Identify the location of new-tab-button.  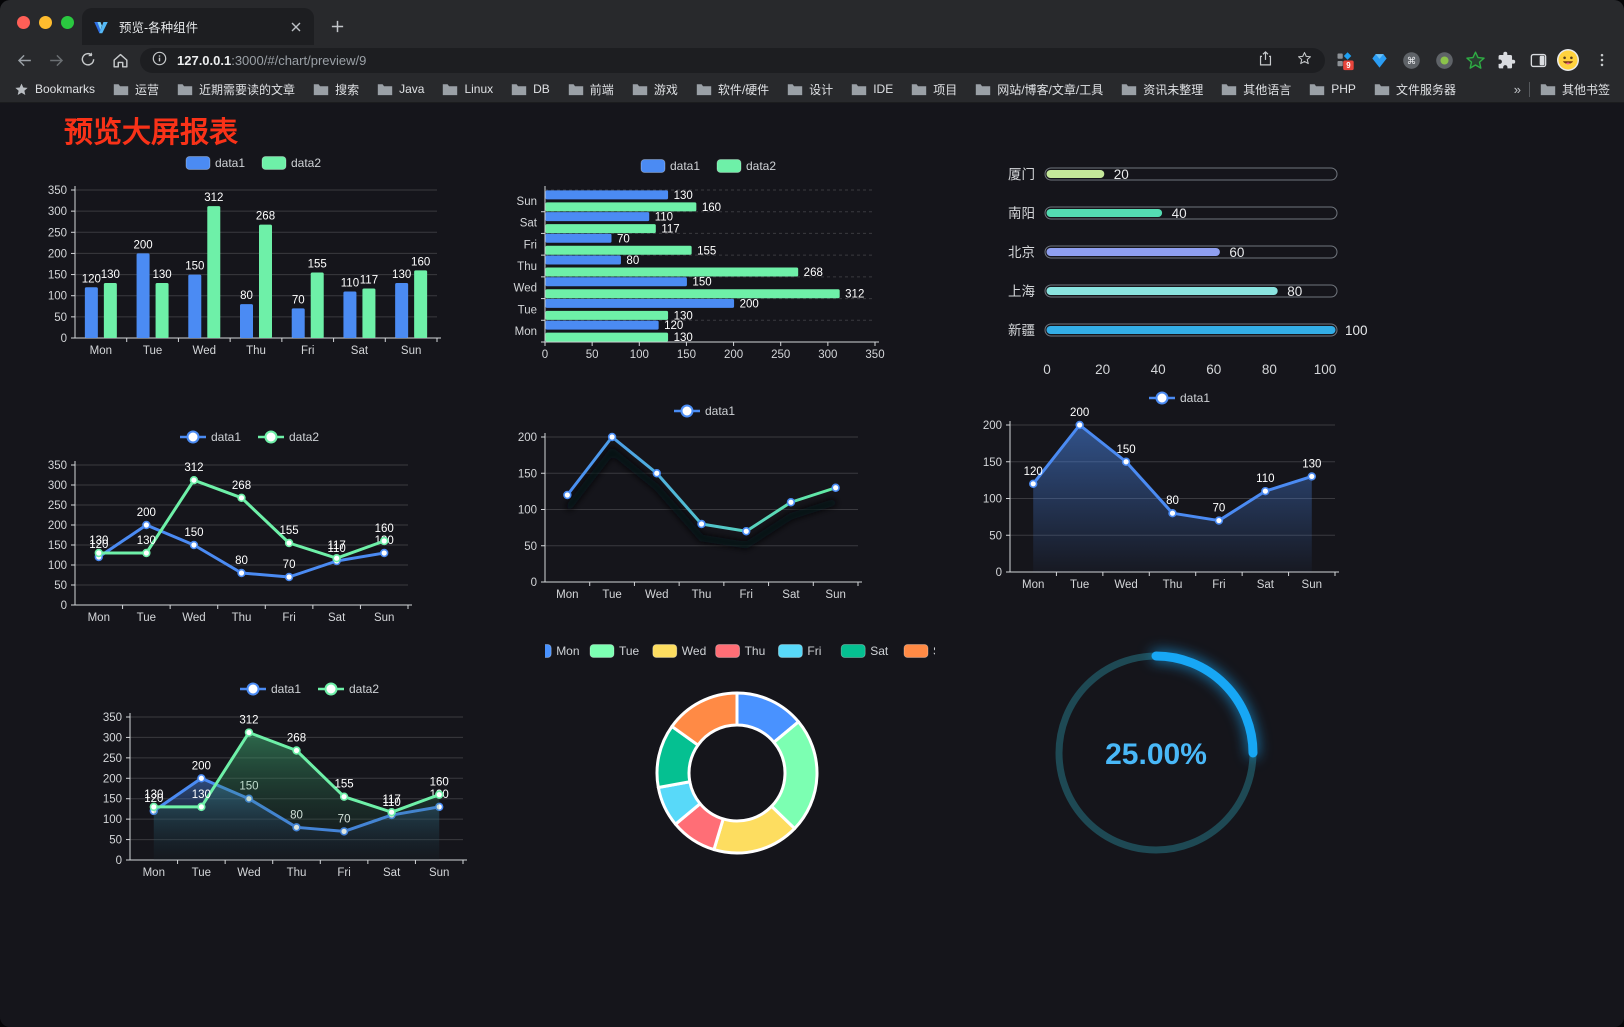
(337, 26).